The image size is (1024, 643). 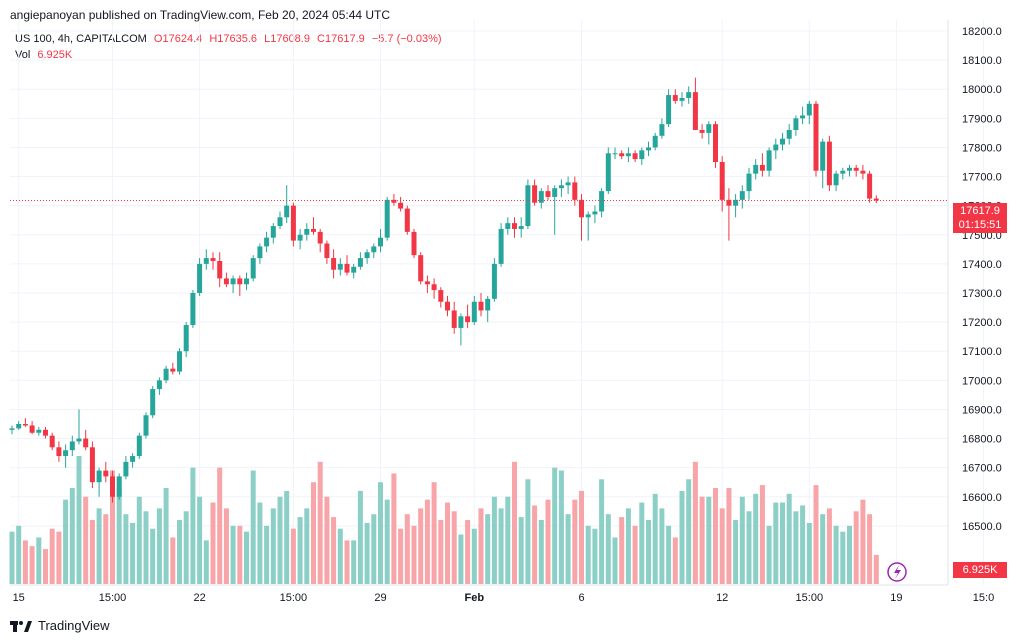 I want to click on time-tick-label: 22, so click(x=199, y=598).